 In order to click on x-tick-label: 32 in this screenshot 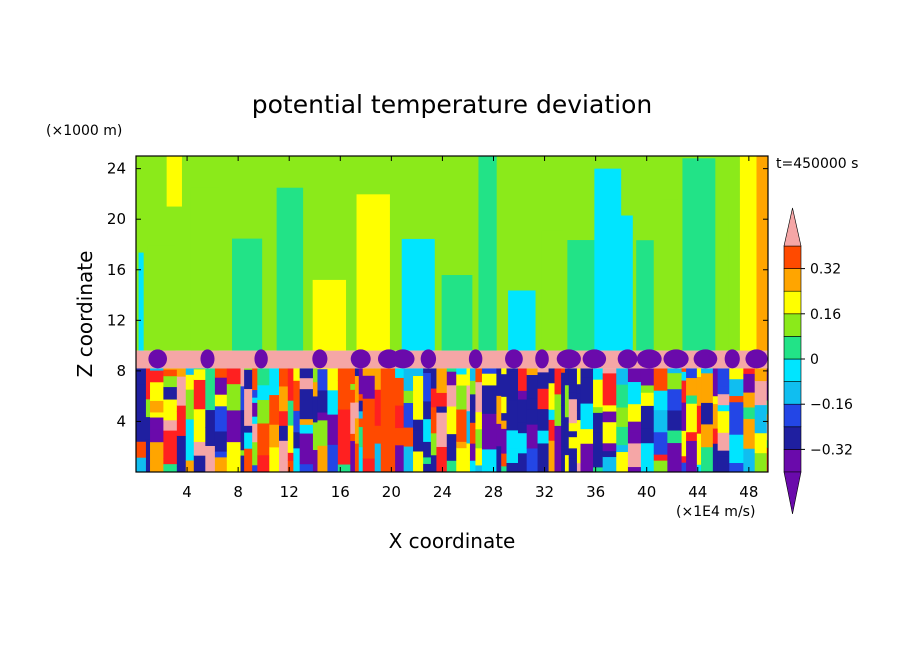, I will do `click(544, 492)`.